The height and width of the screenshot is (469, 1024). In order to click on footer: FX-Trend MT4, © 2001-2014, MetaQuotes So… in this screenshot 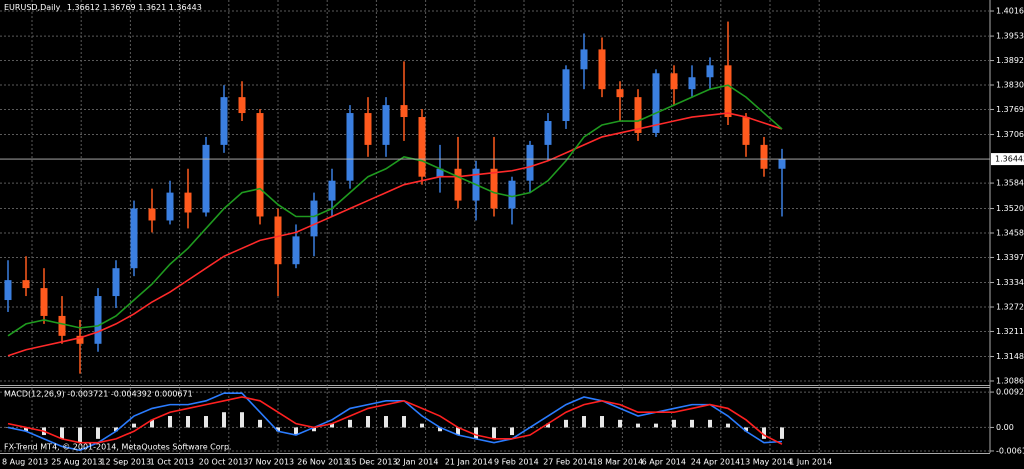, I will do `click(118, 447)`.